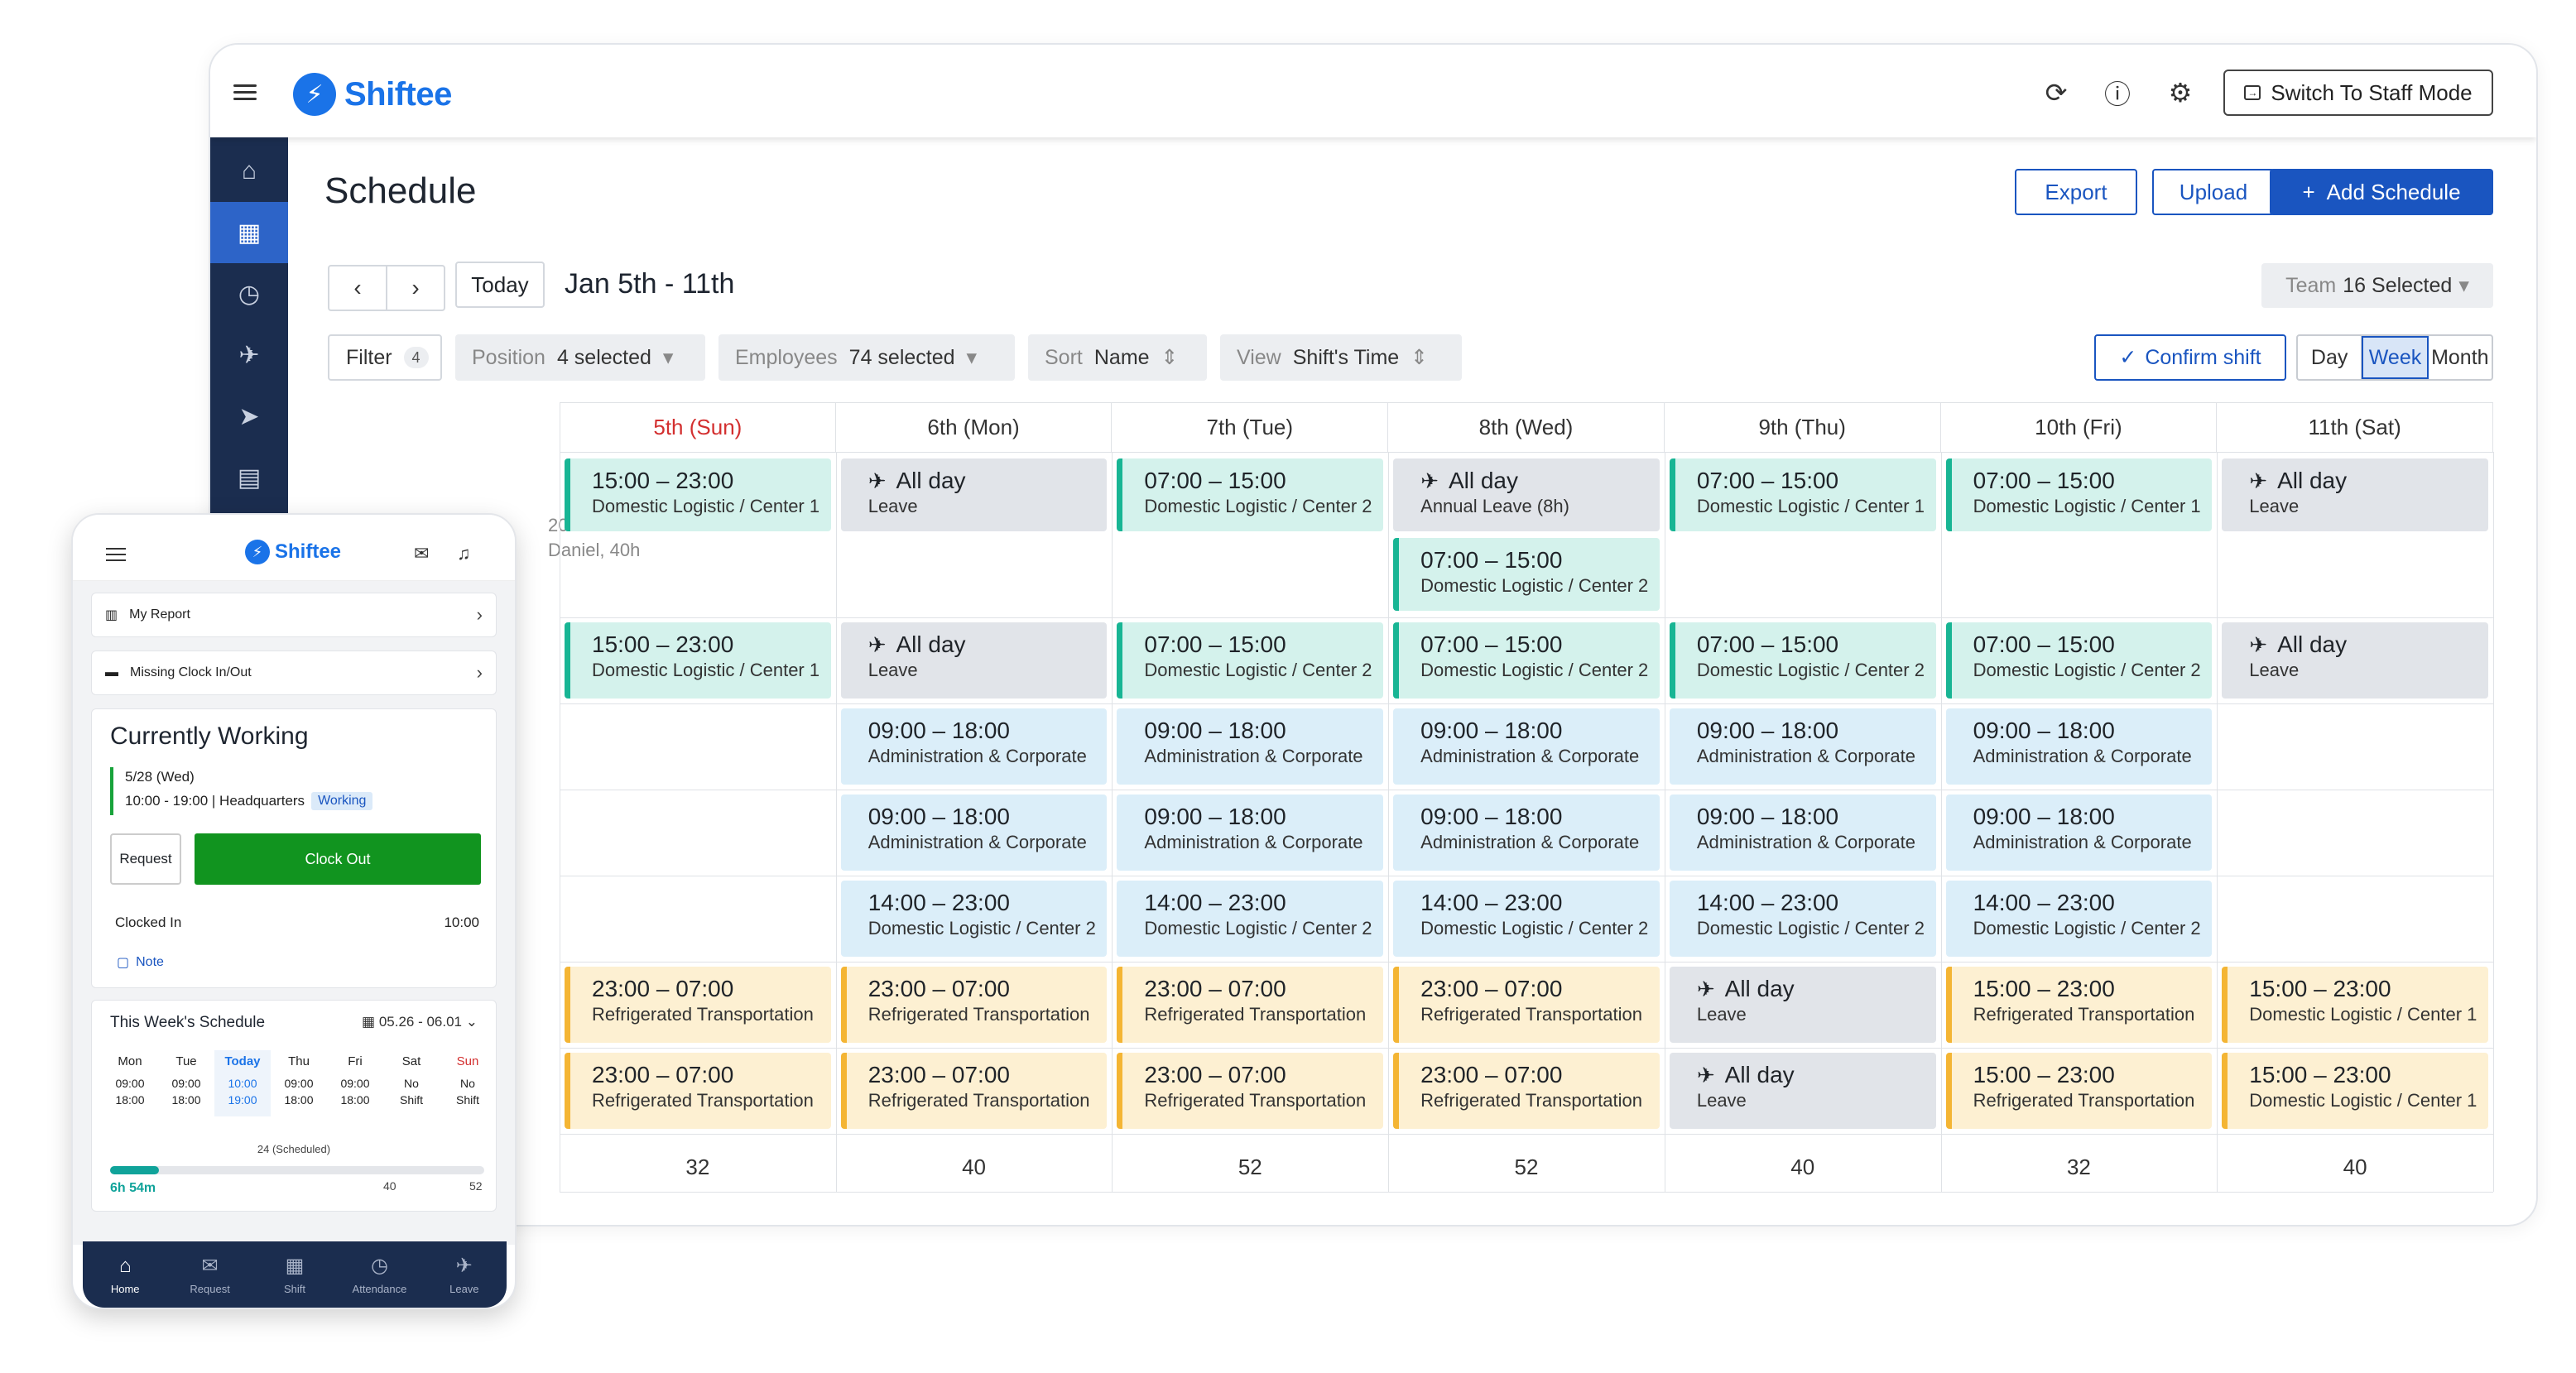 The height and width of the screenshot is (1373, 2576). What do you see at coordinates (422, 553) in the screenshot?
I see `message-icon: ✉` at bounding box center [422, 553].